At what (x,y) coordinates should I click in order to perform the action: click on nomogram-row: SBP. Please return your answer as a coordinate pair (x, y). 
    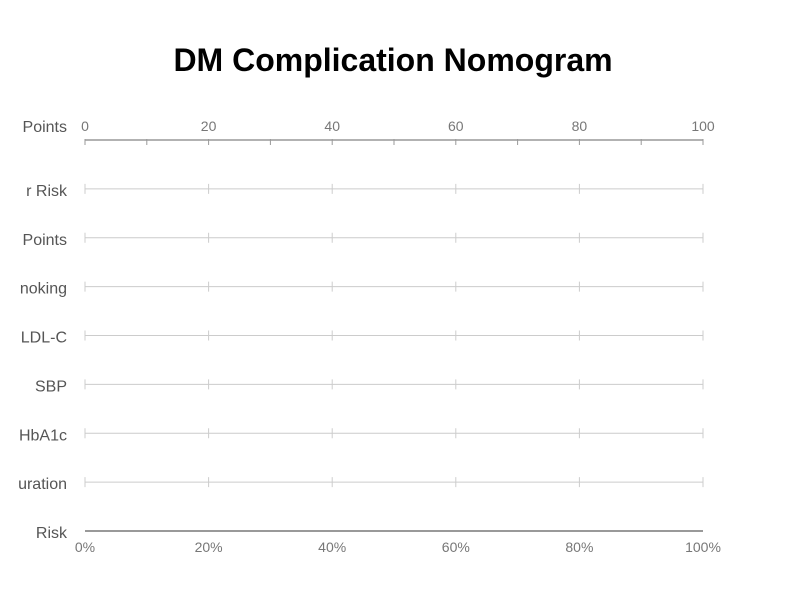
    Looking at the image, I should click on (369, 386).